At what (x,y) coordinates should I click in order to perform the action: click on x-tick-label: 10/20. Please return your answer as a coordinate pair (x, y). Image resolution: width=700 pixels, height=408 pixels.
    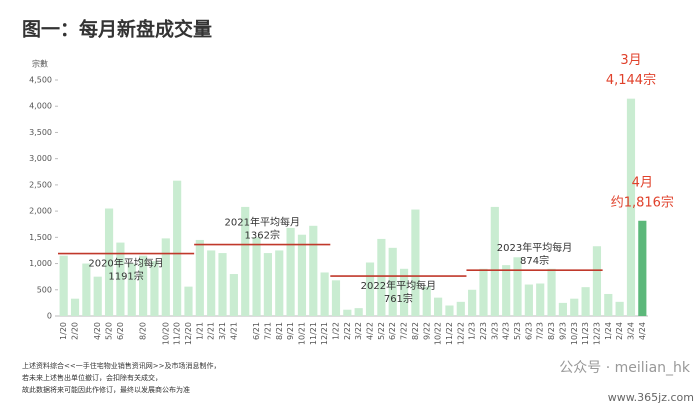
    Looking at the image, I should click on (165, 333).